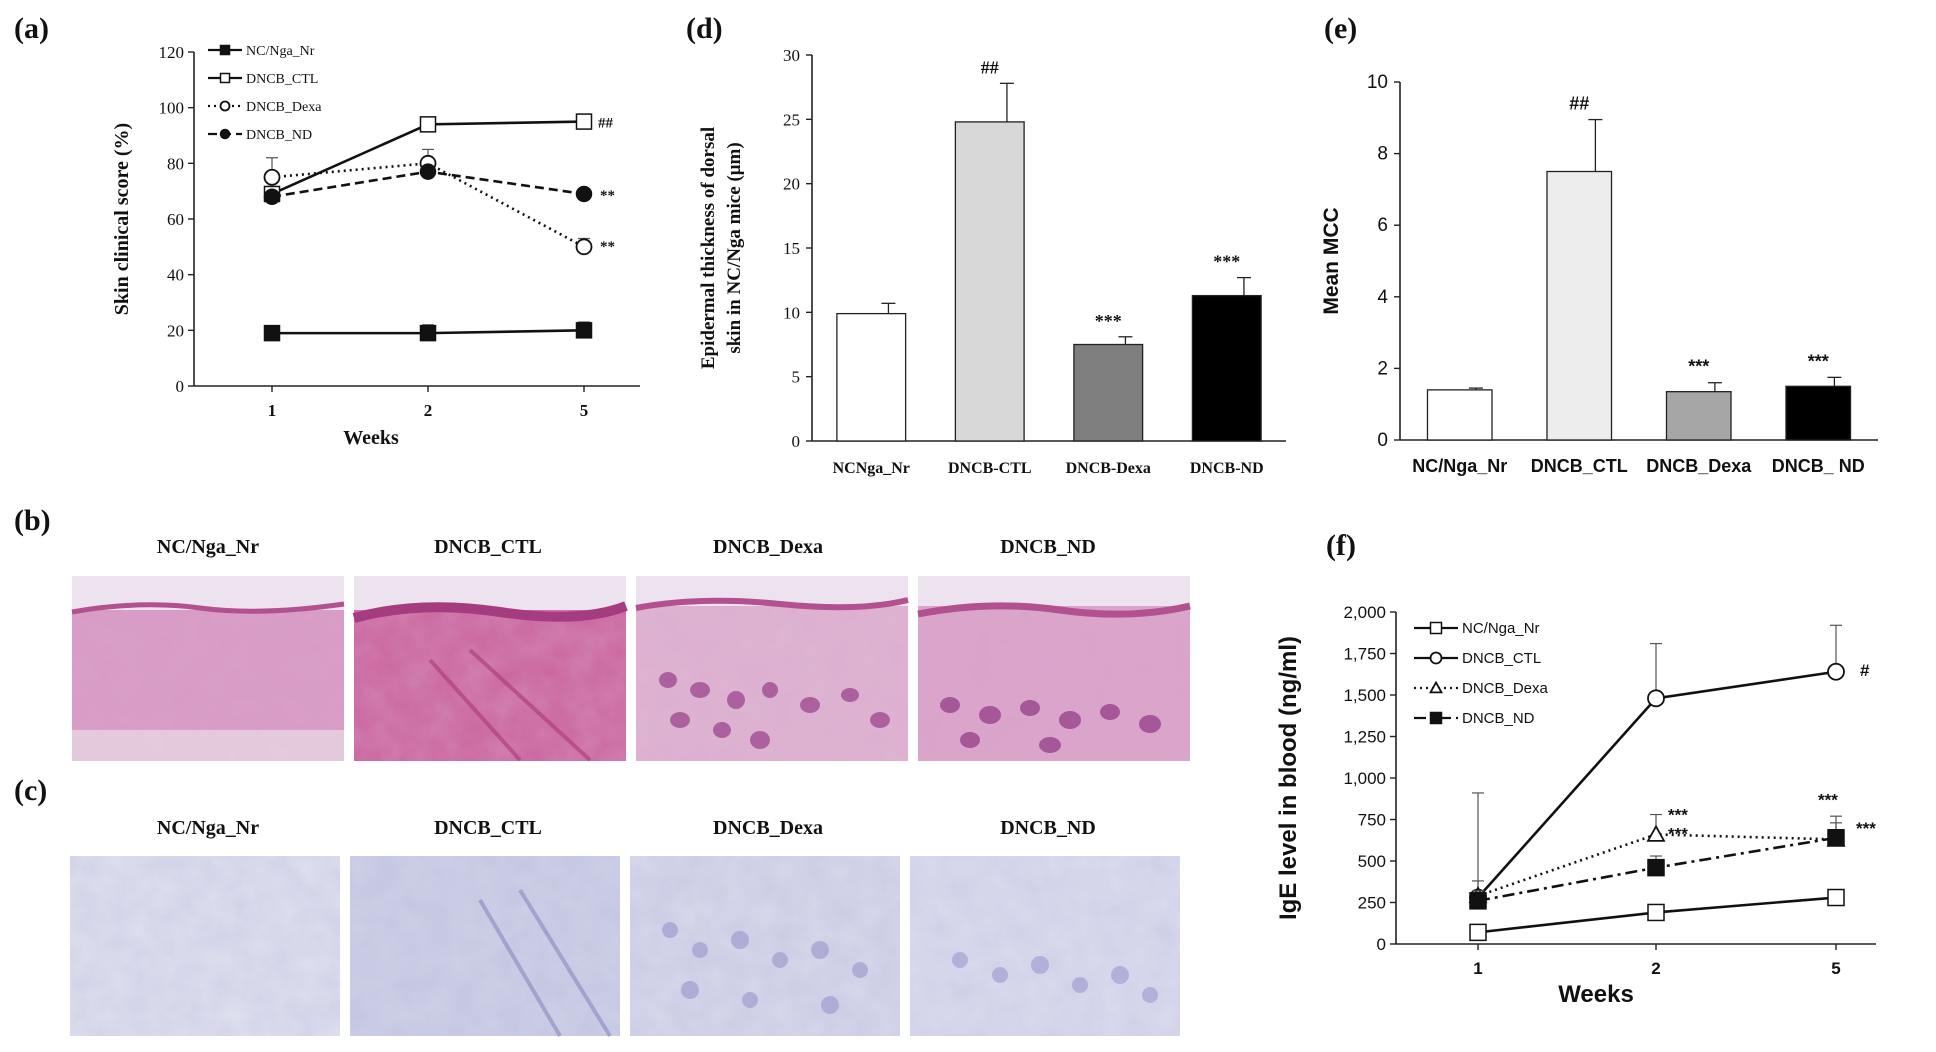  What do you see at coordinates (1818, 466) in the screenshot?
I see `x-tick-label: DNCB_ ND` at bounding box center [1818, 466].